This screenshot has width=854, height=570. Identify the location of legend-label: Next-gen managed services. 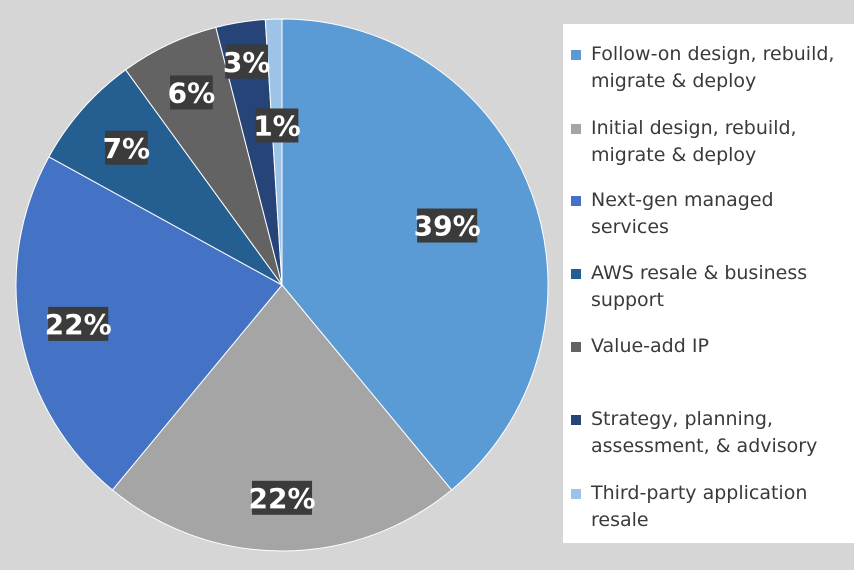
(682, 213).